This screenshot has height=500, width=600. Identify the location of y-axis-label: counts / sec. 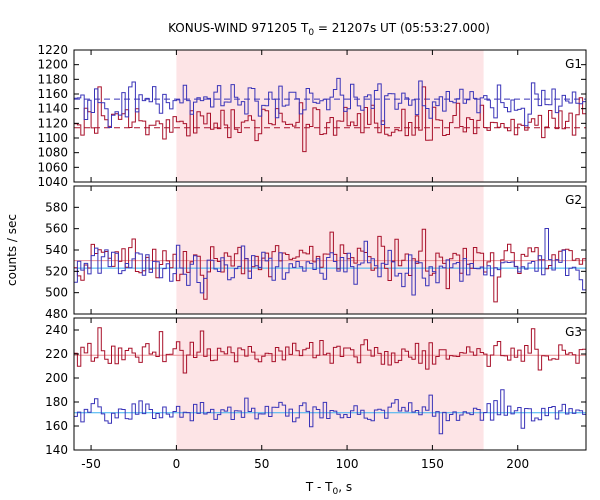
(12, 250).